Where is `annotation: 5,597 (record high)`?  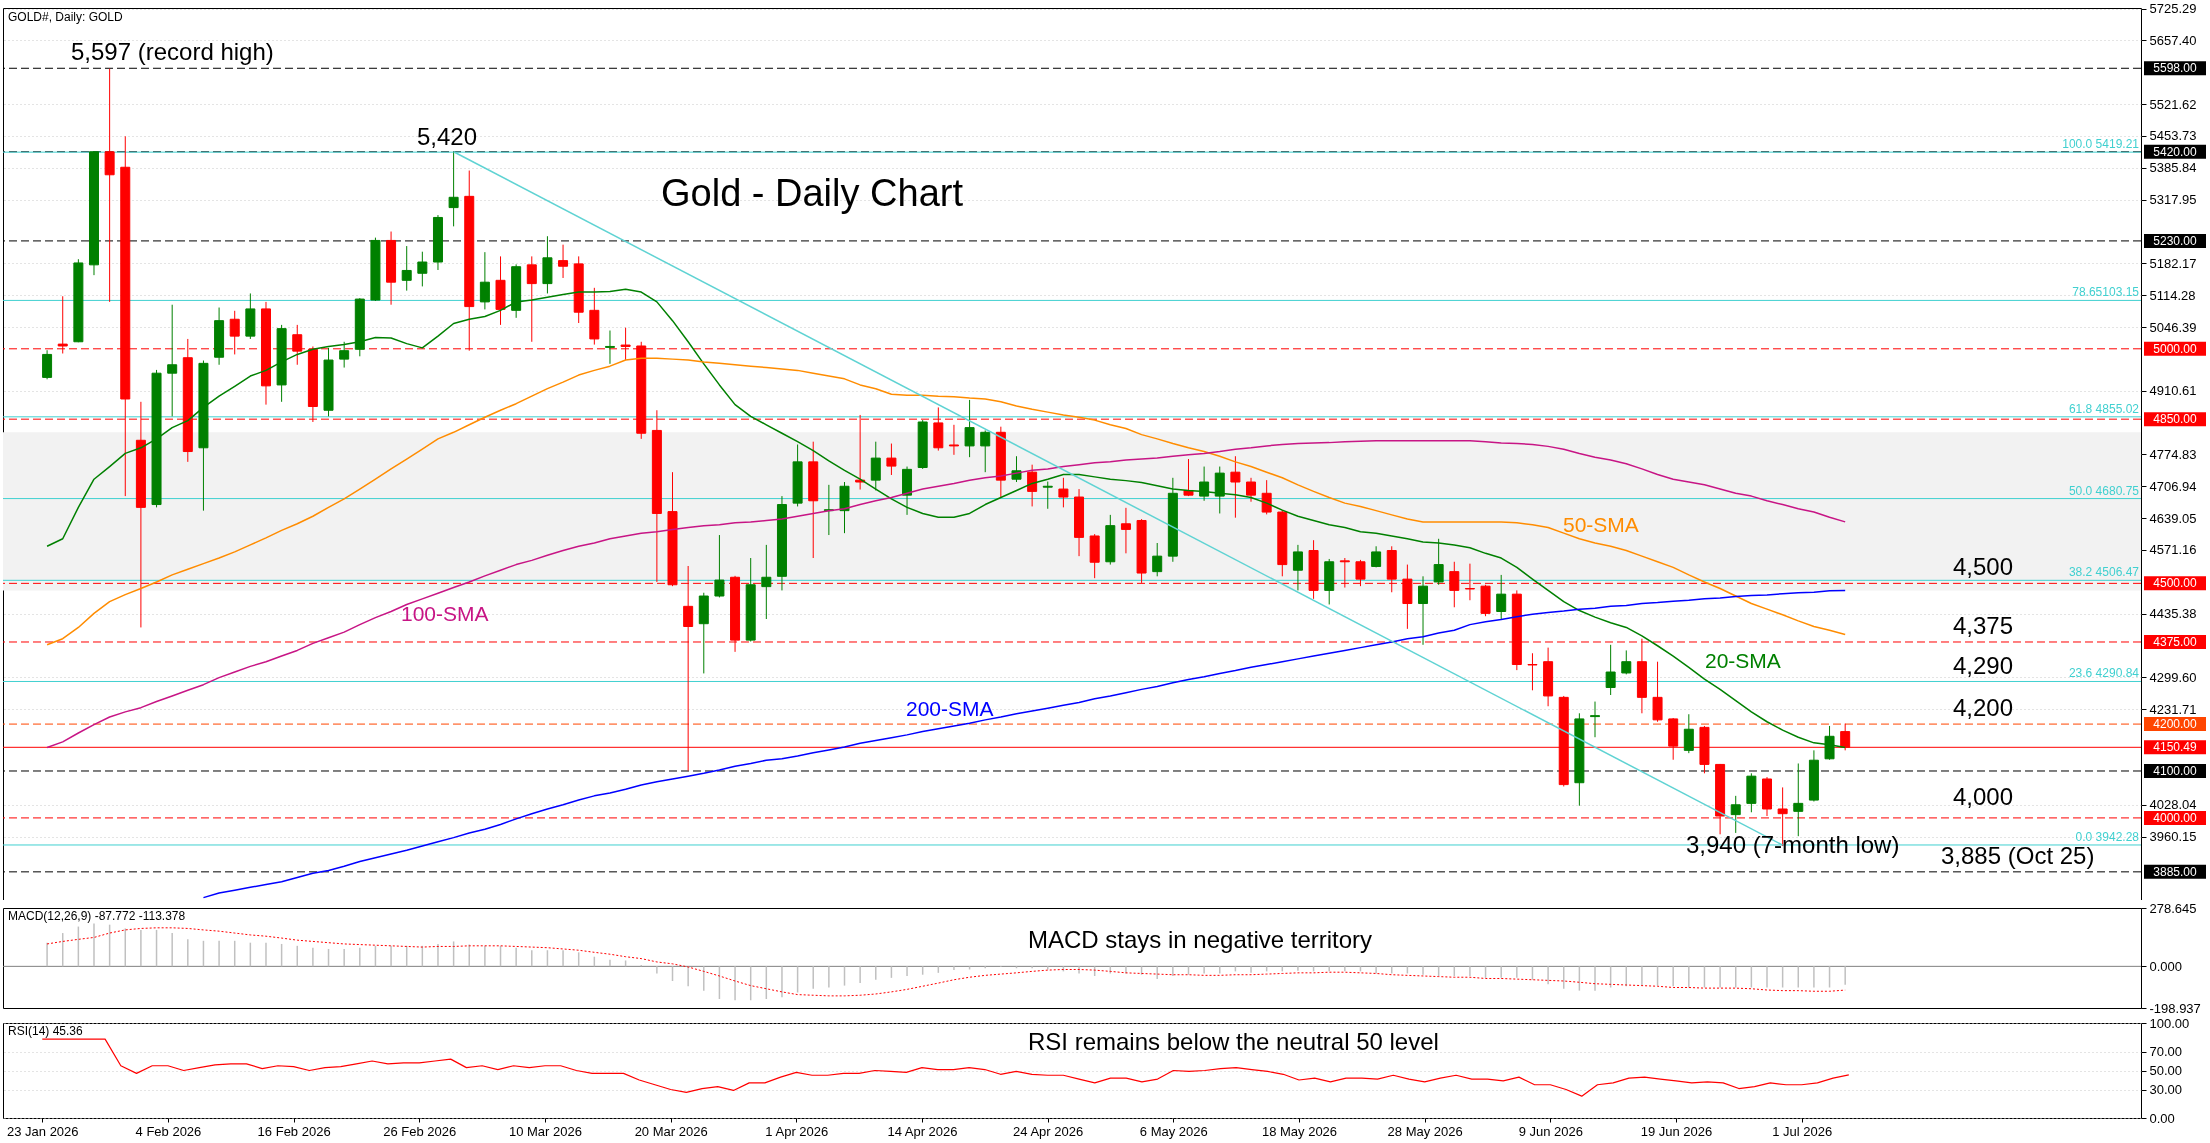 annotation: 5,597 (record high) is located at coordinates (172, 51).